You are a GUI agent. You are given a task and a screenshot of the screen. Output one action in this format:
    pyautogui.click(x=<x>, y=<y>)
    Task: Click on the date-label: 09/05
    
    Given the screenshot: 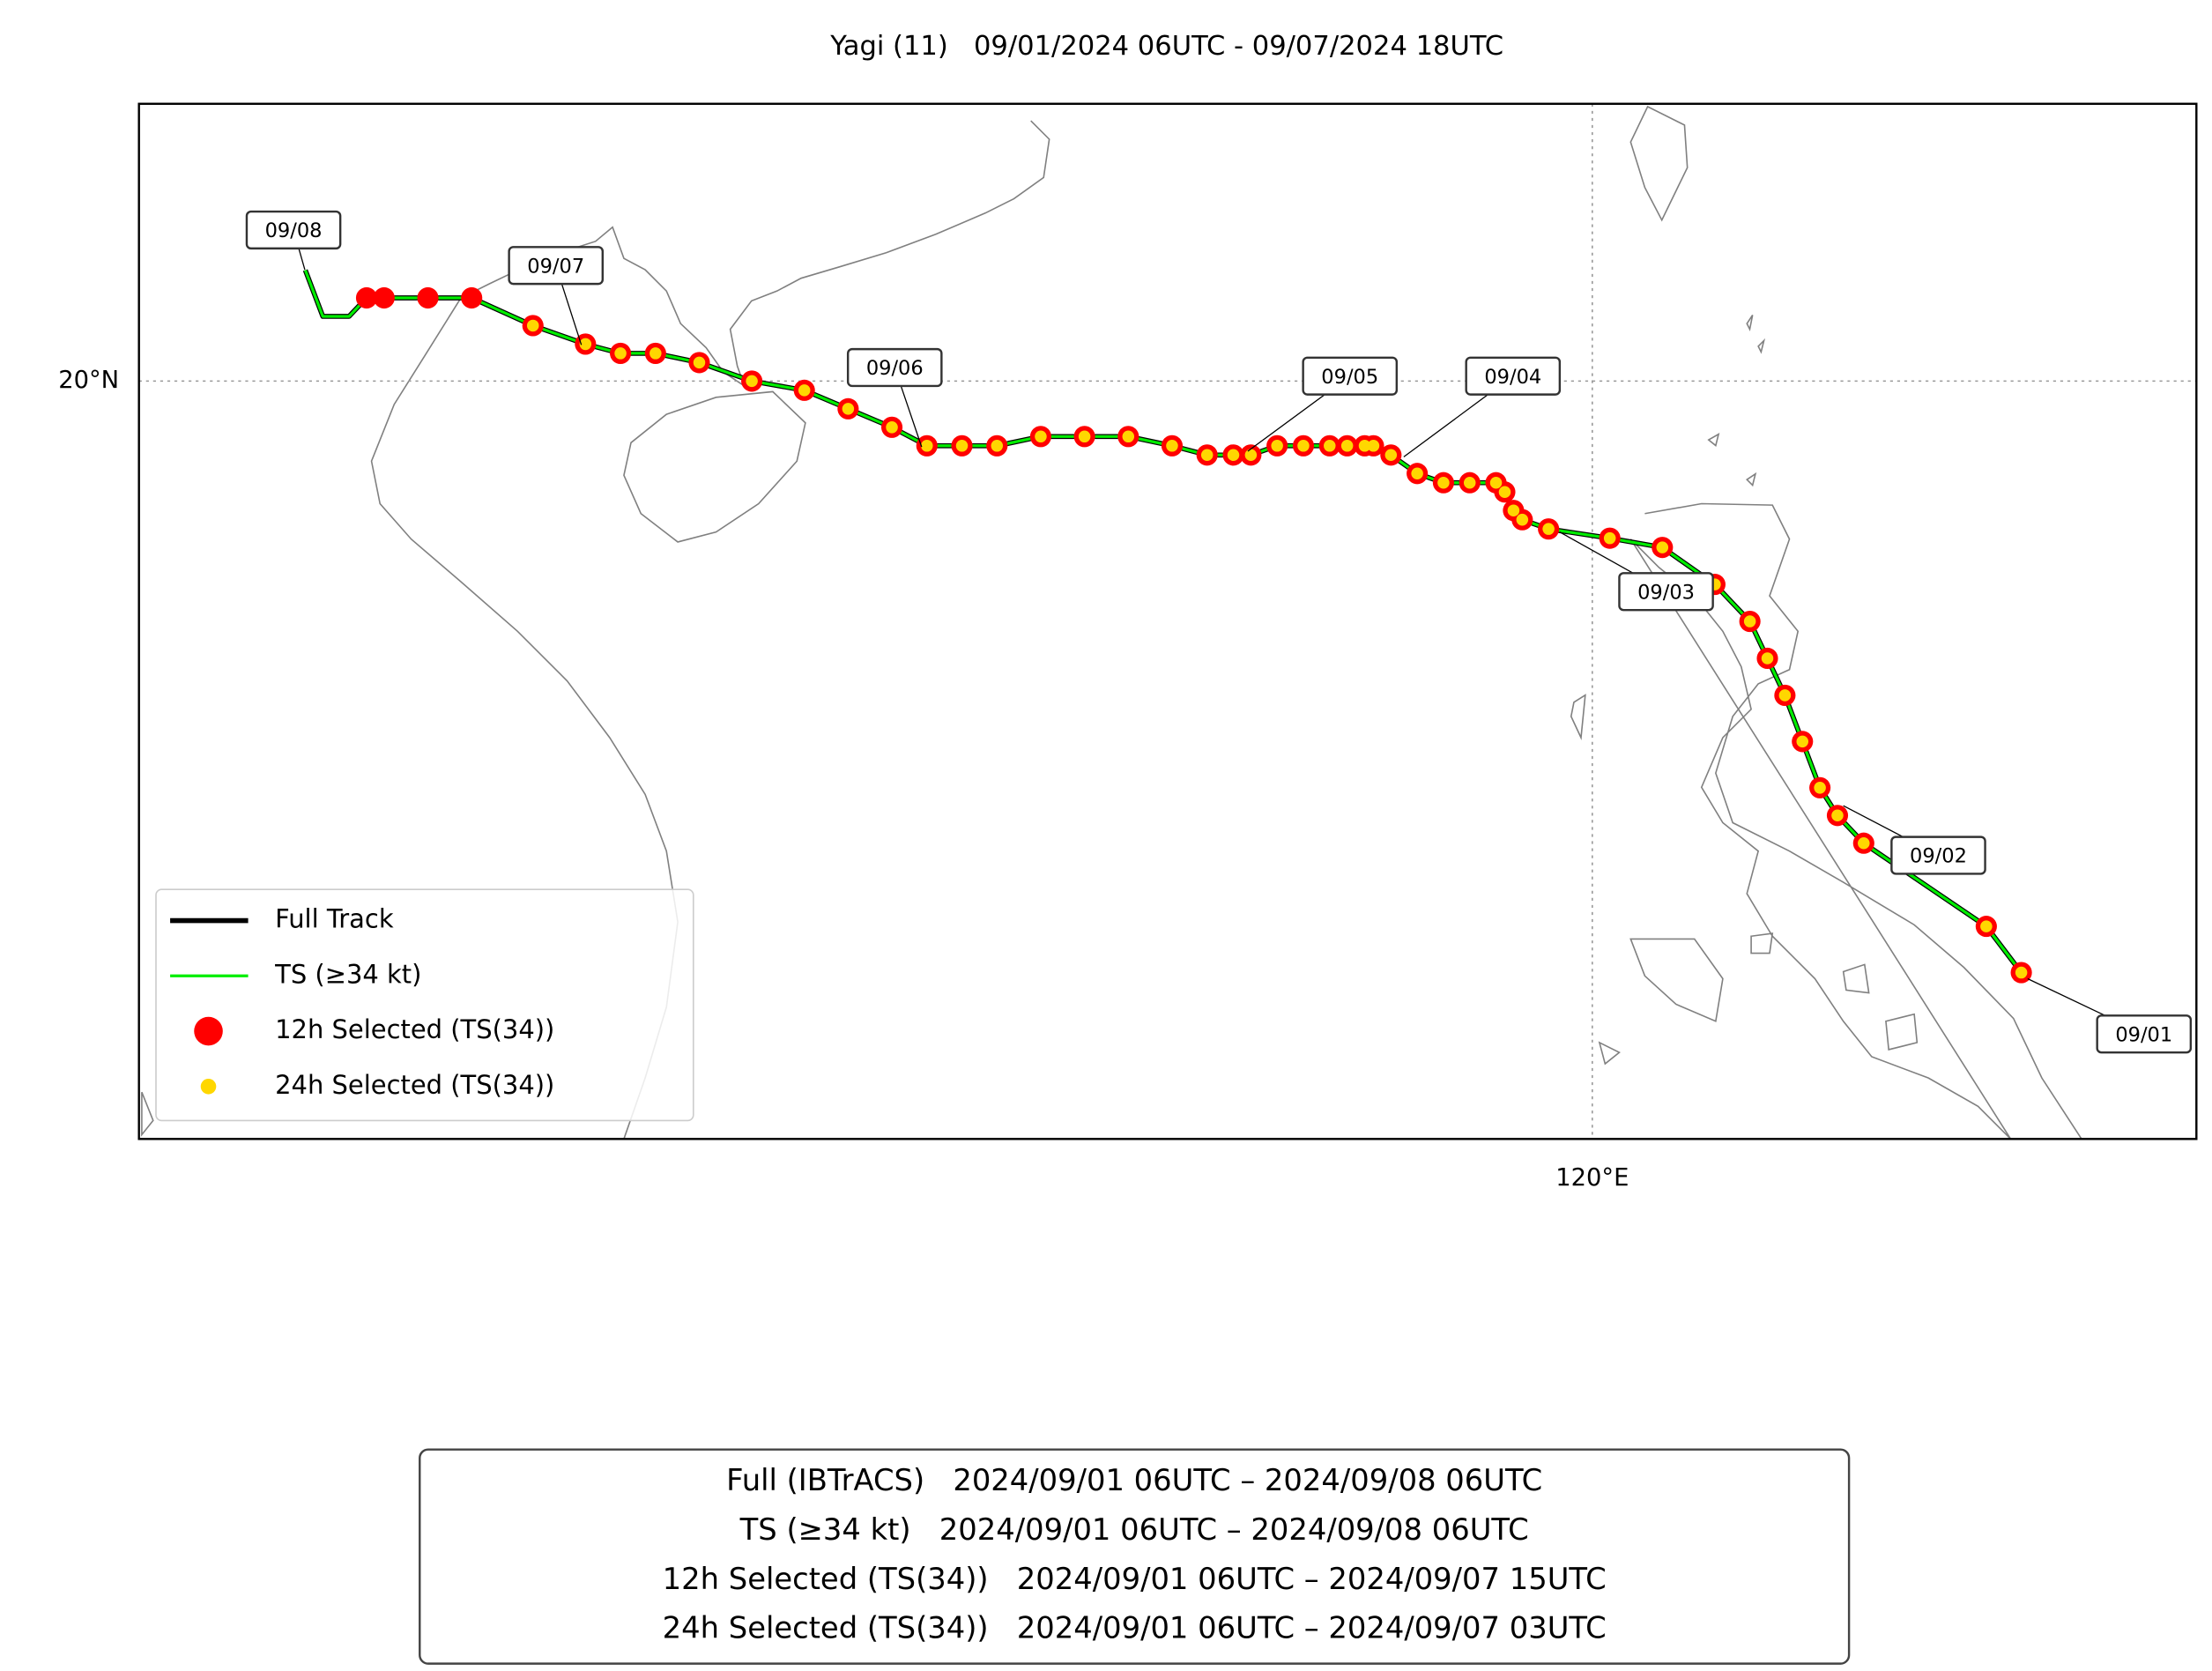 What is the action you would take?
    pyautogui.click(x=1350, y=377)
    